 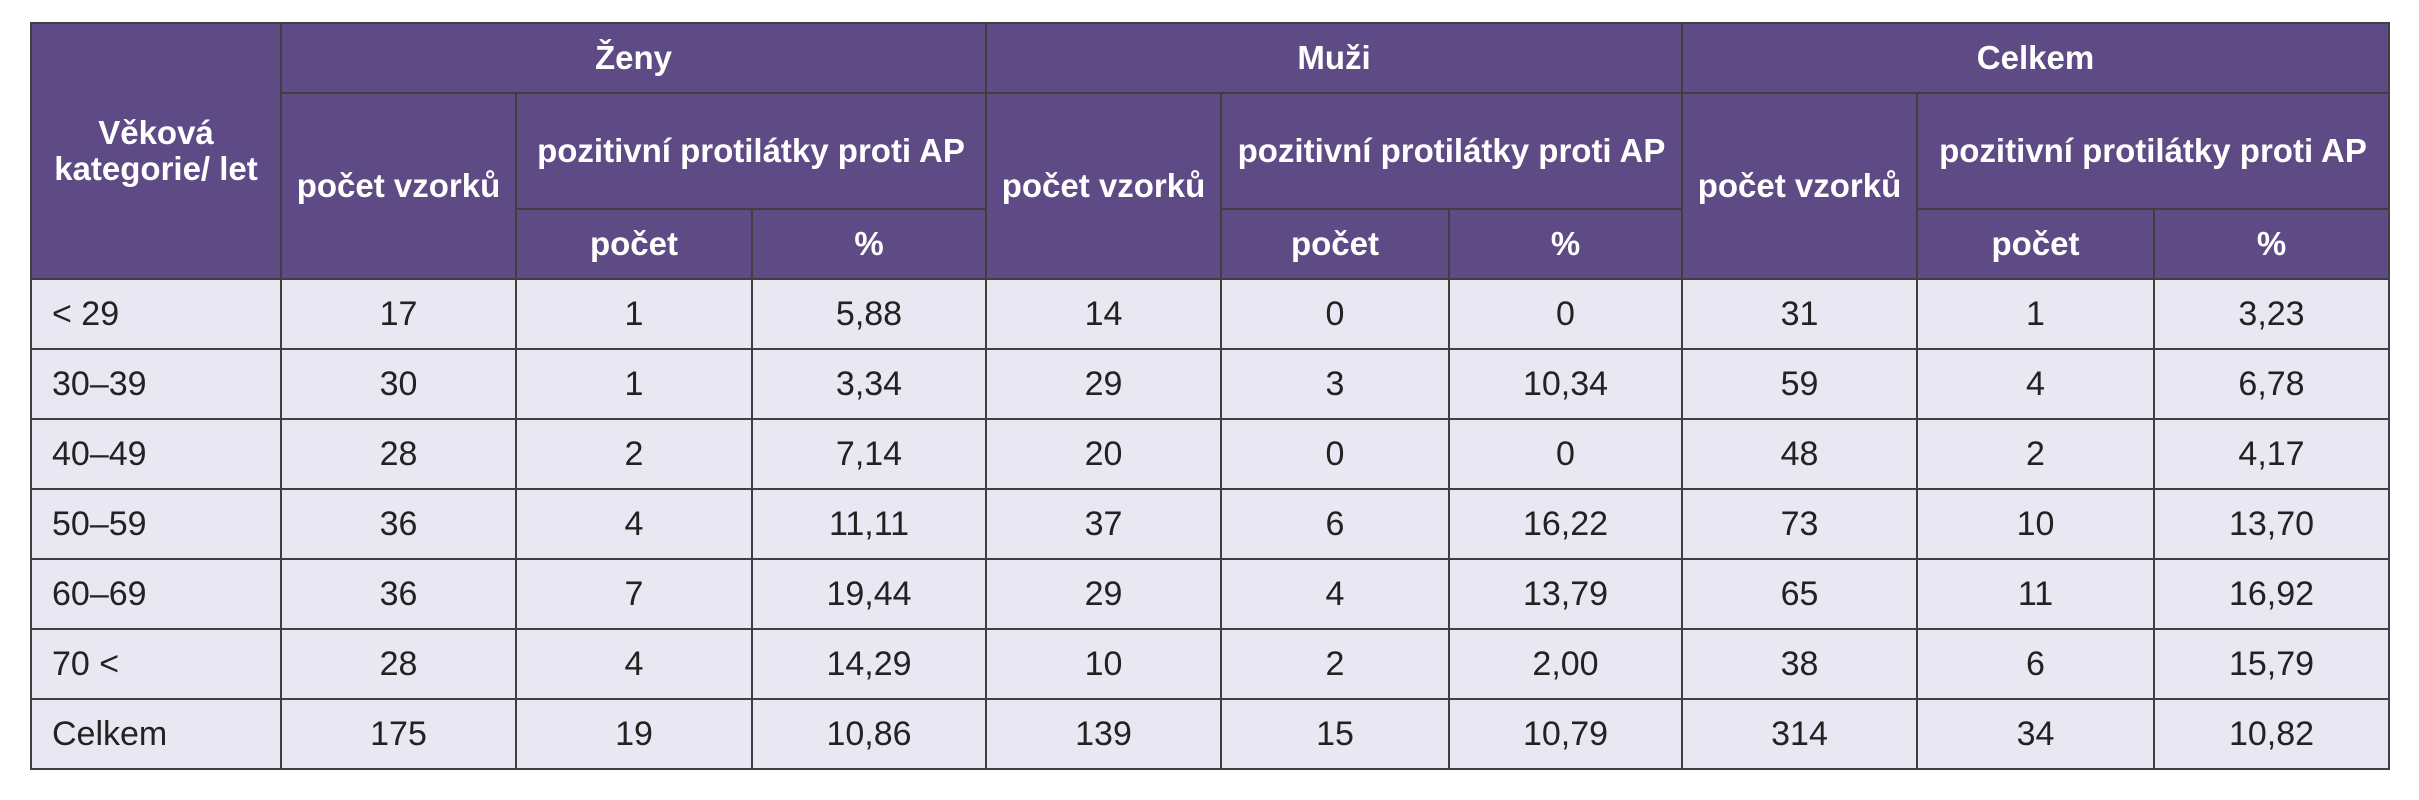 What do you see at coordinates (1799, 524) in the screenshot?
I see `cell: 73` at bounding box center [1799, 524].